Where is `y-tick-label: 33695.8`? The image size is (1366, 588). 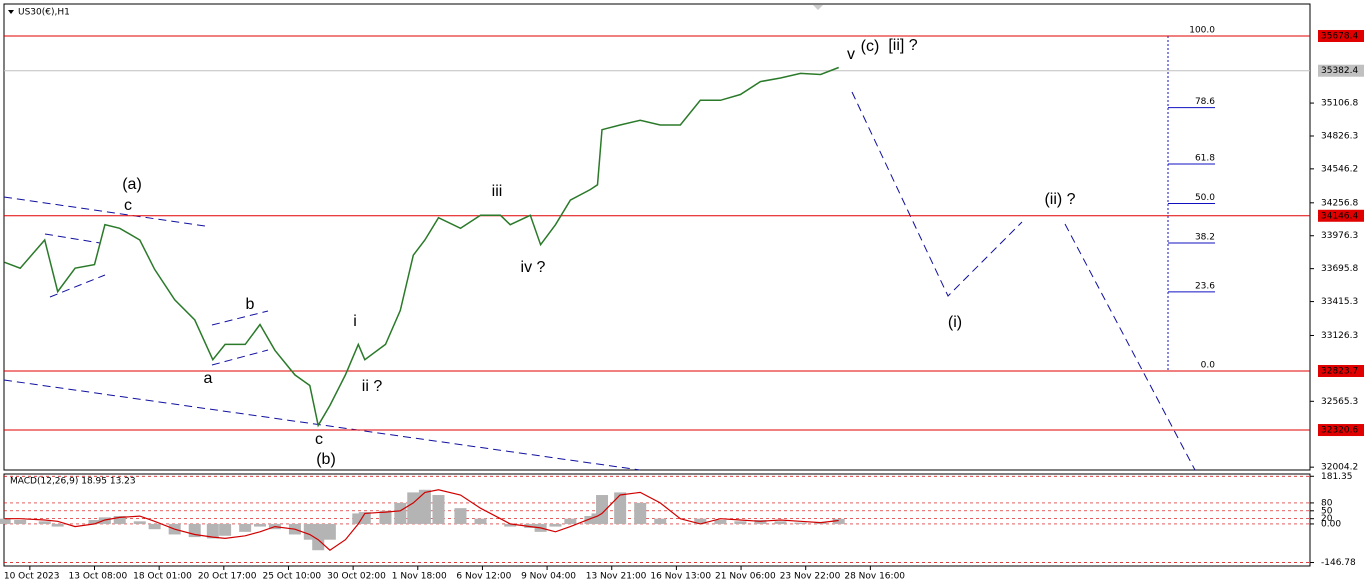
y-tick-label: 33695.8 is located at coordinates (1339, 269).